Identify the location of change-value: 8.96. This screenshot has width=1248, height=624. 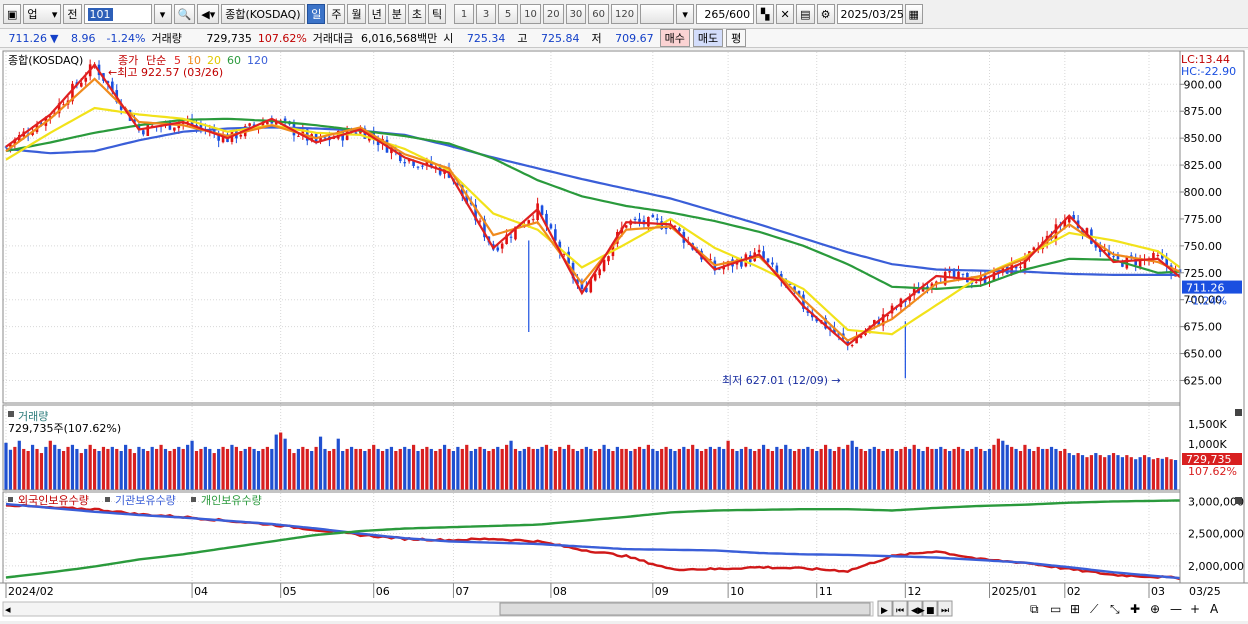
(83, 38).